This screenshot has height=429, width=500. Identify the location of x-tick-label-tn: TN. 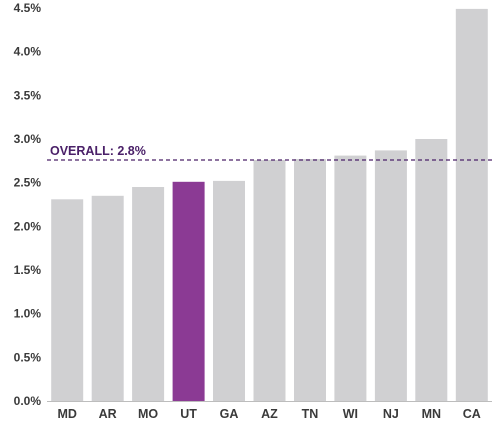
(310, 414).